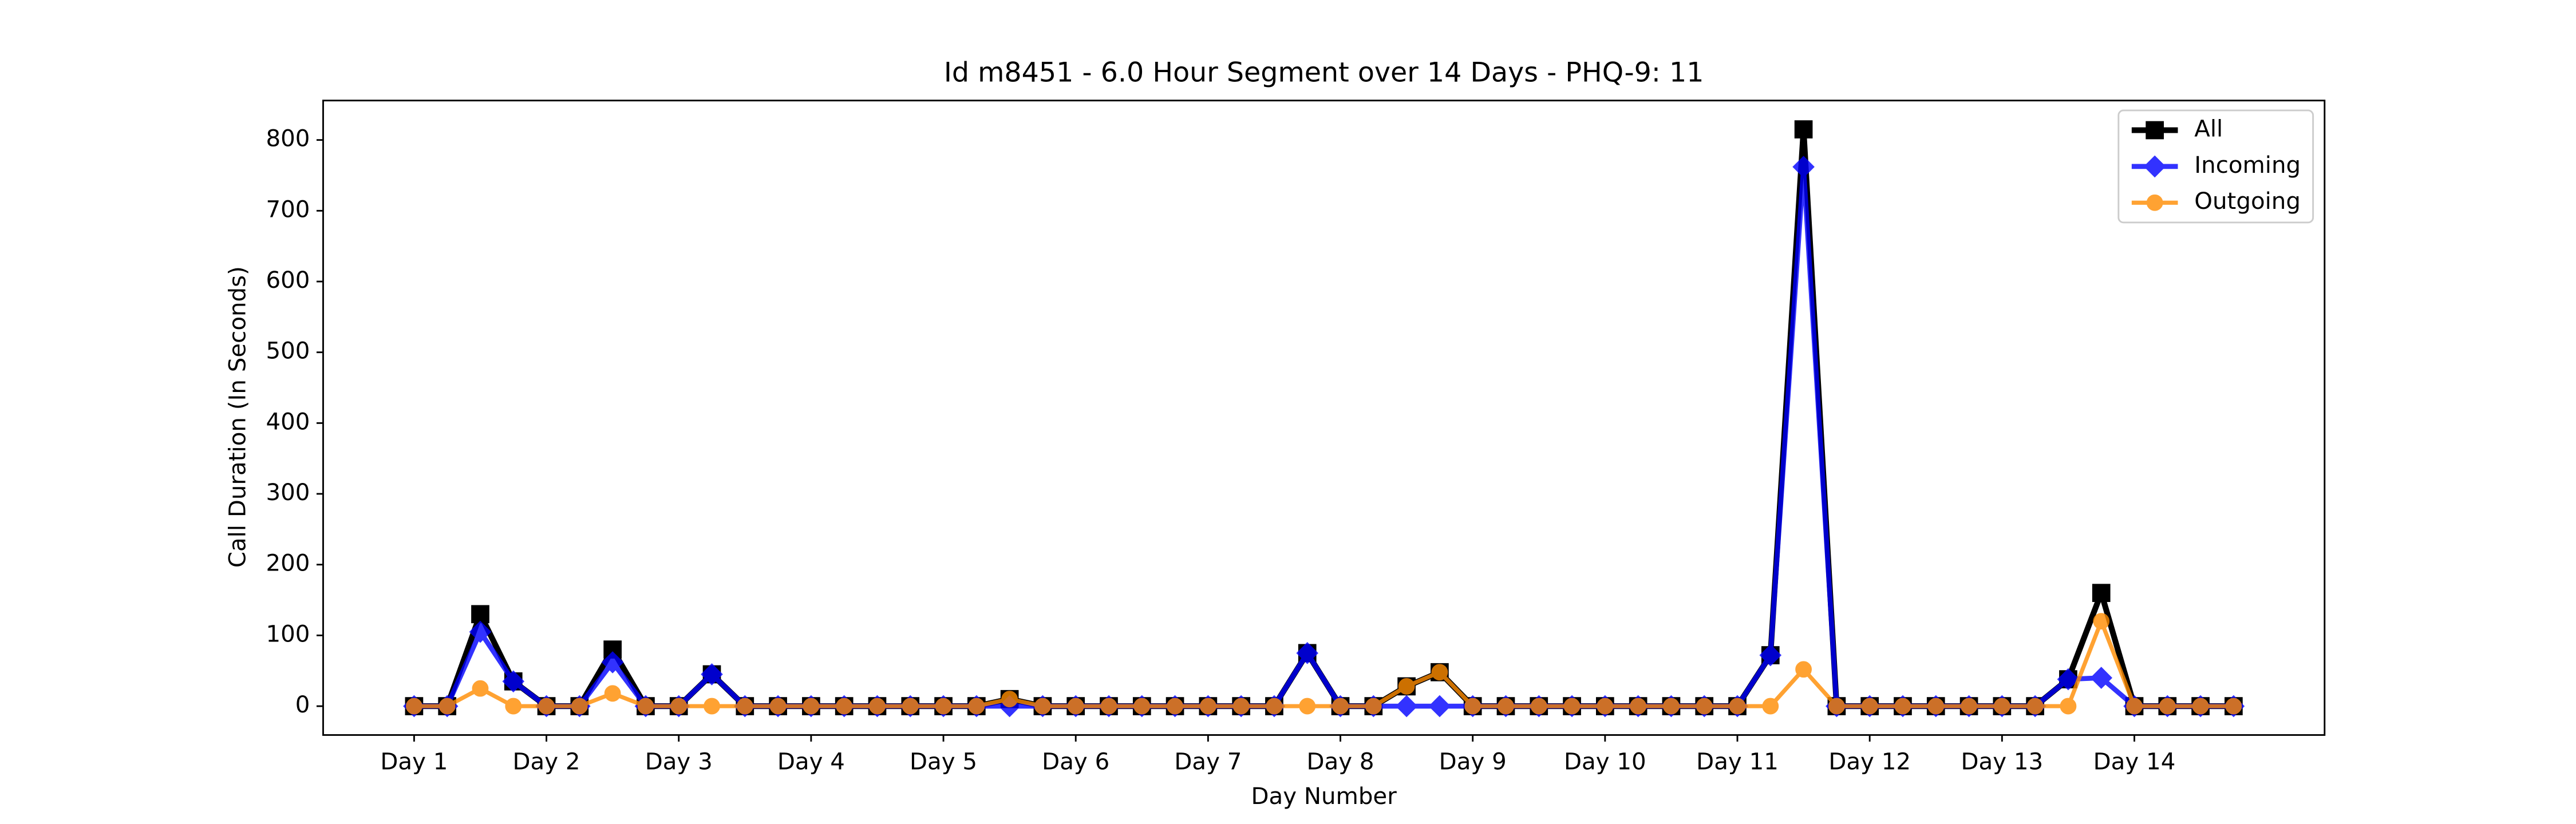  I want to click on y-axis-label: Call Duration (In Seconds), so click(237, 417).